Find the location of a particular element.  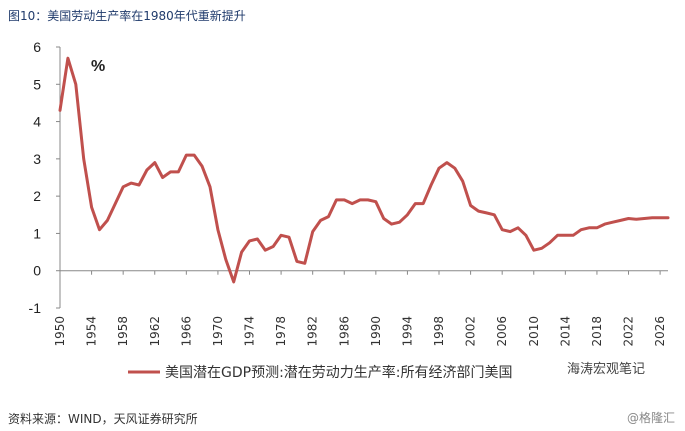

x-tick-label: 2018 is located at coordinates (597, 331).